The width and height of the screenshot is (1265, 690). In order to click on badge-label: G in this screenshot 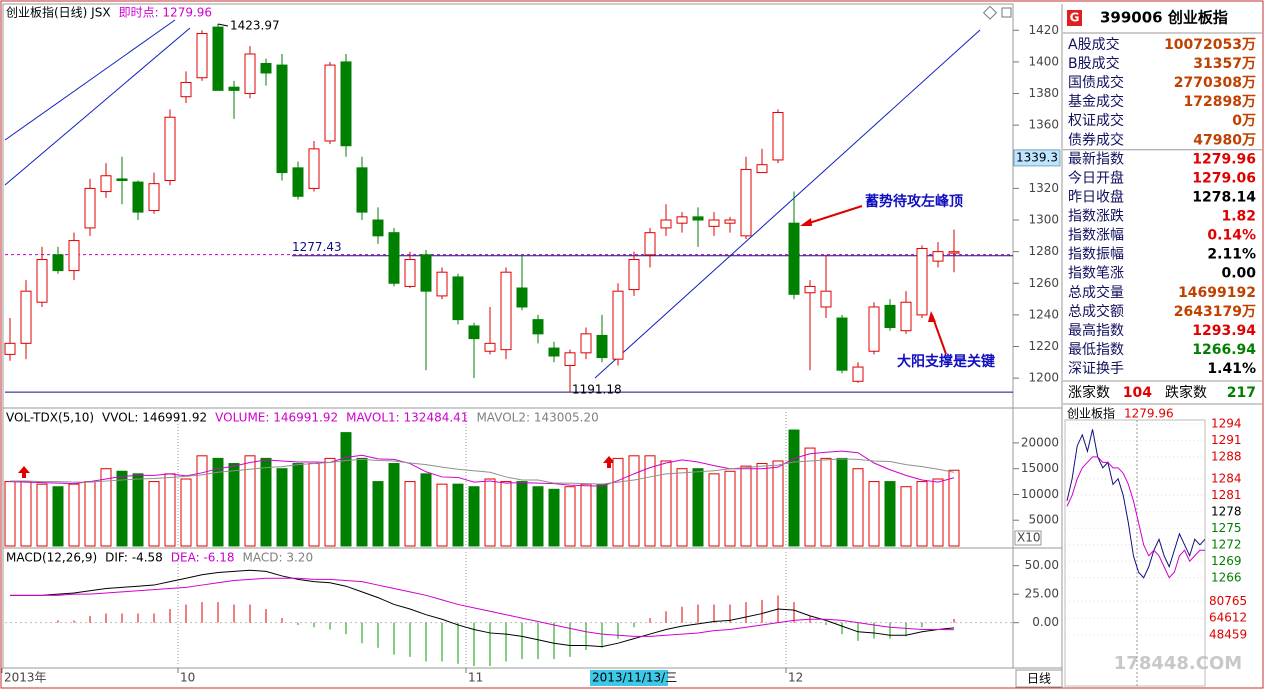, I will do `click(1075, 18)`.